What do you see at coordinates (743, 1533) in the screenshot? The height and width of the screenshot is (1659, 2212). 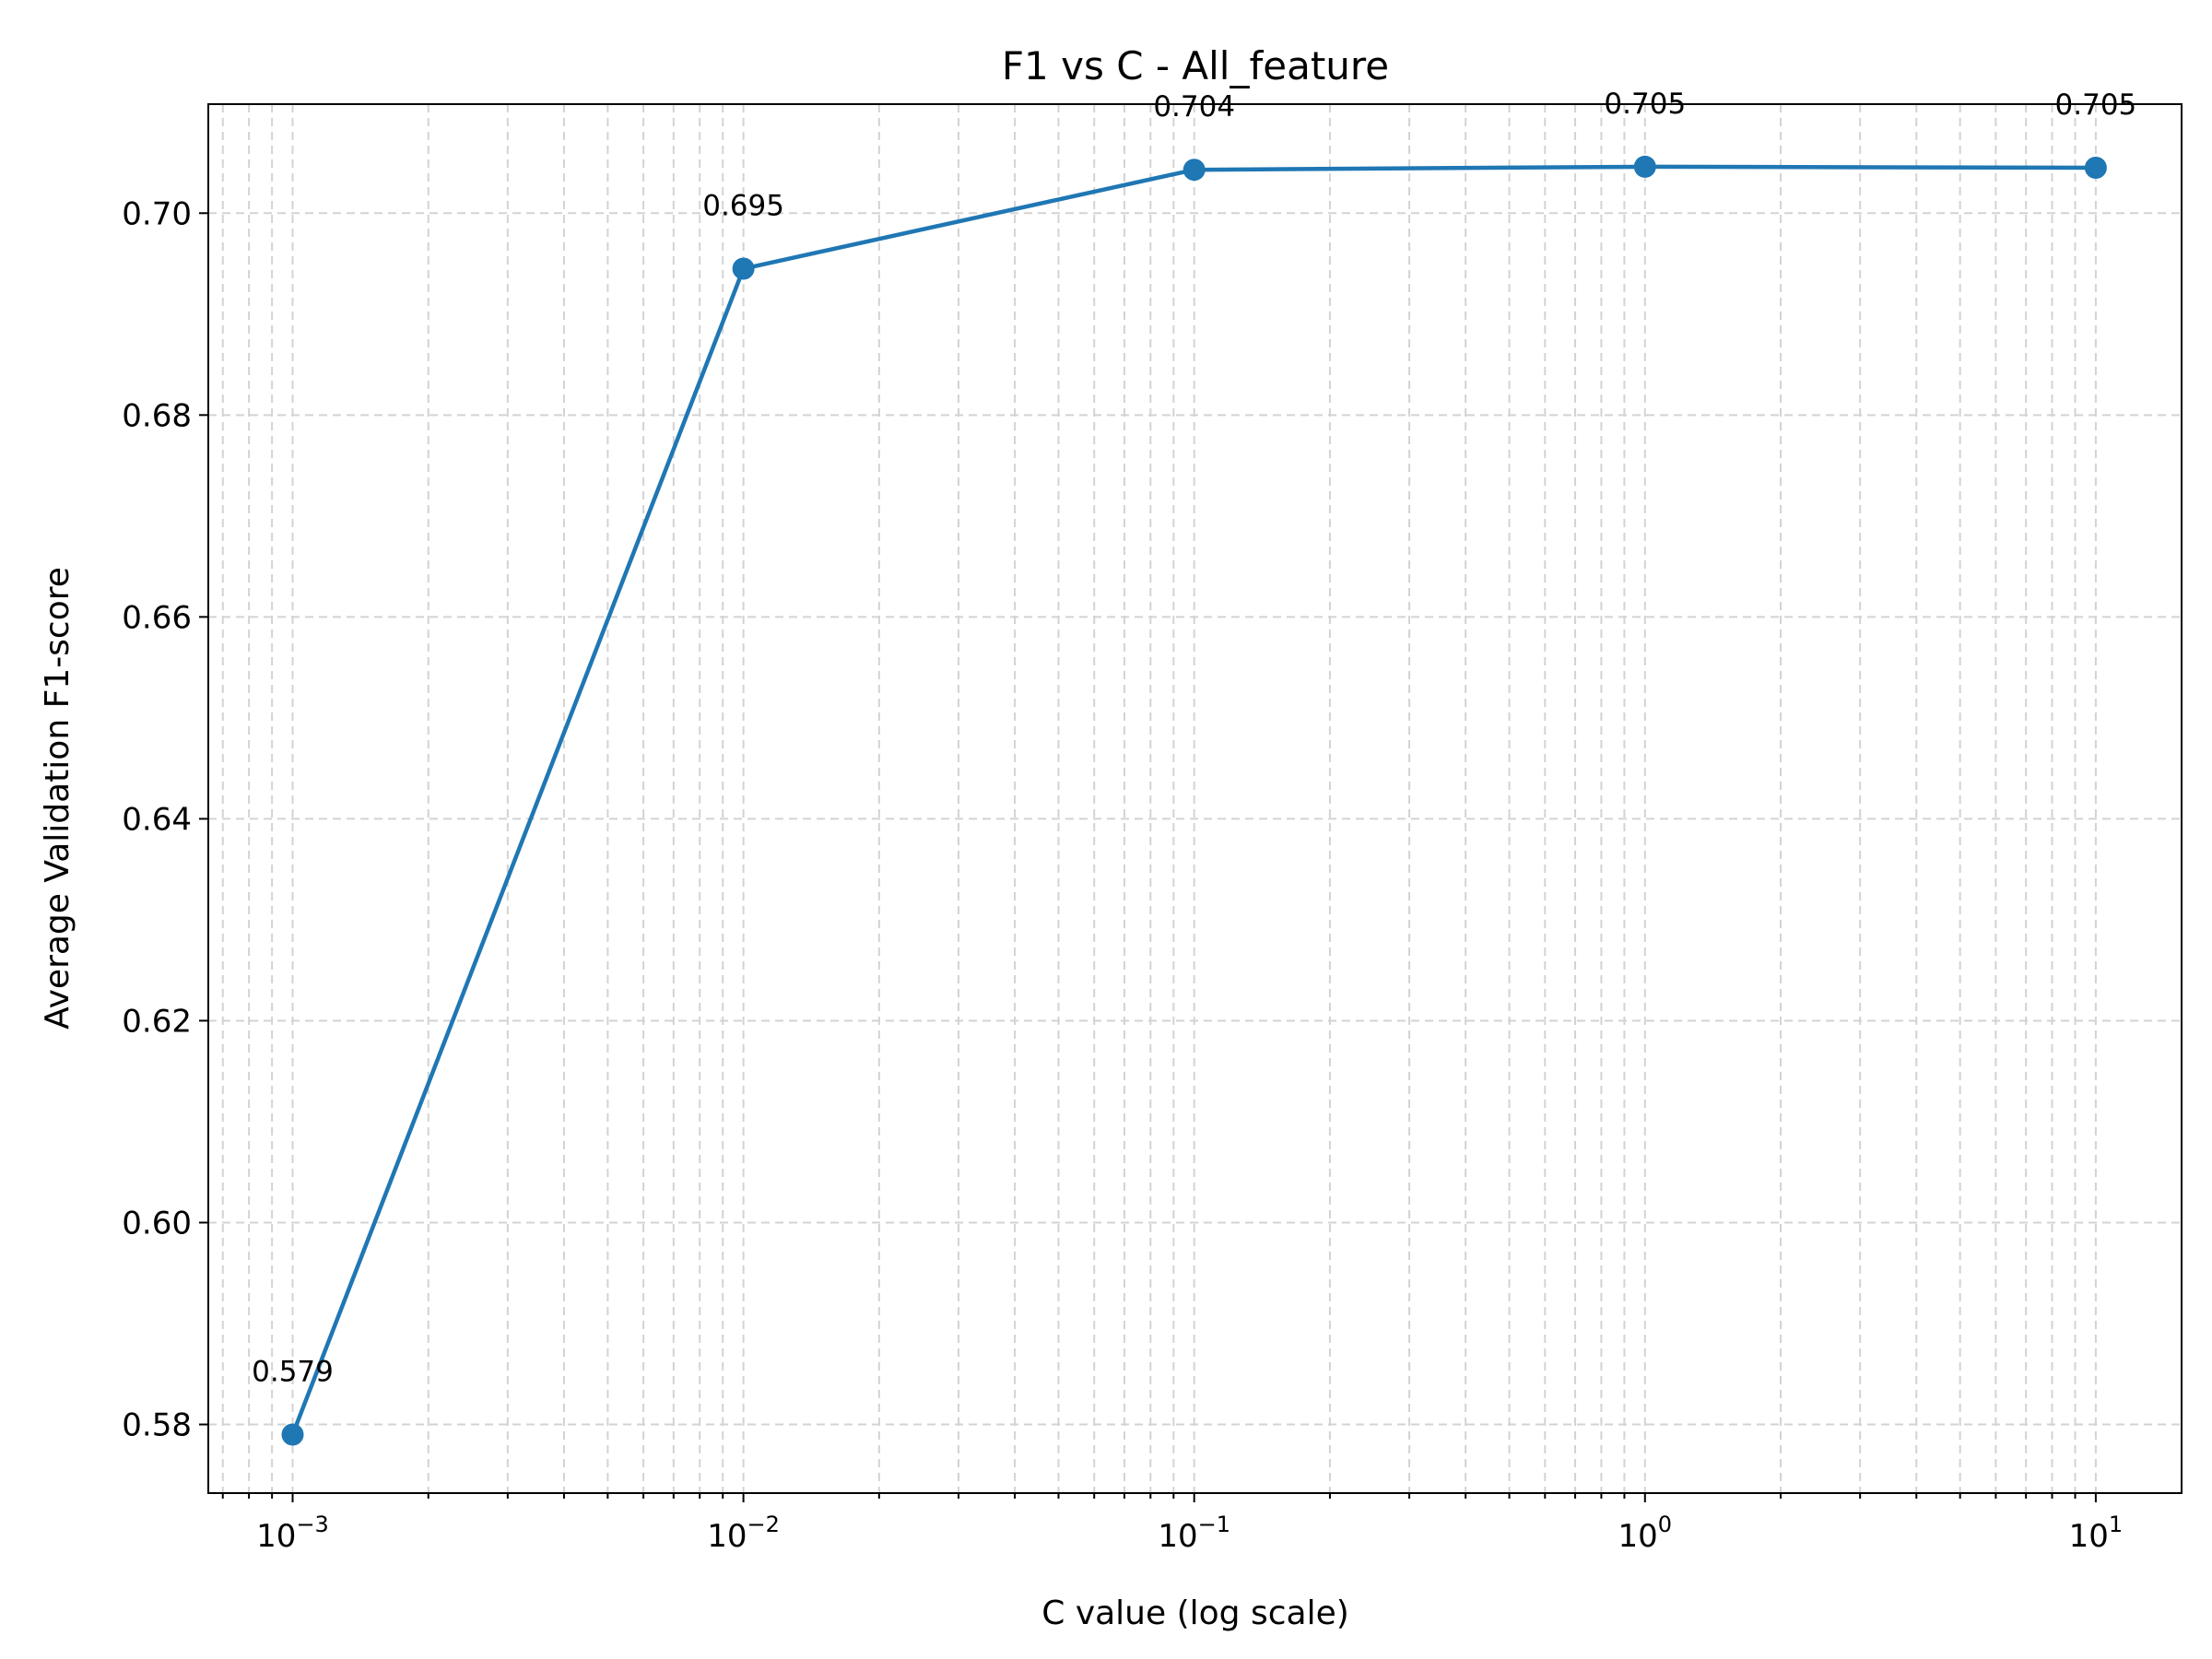 I see `x-tick-label: 10⁻²` at bounding box center [743, 1533].